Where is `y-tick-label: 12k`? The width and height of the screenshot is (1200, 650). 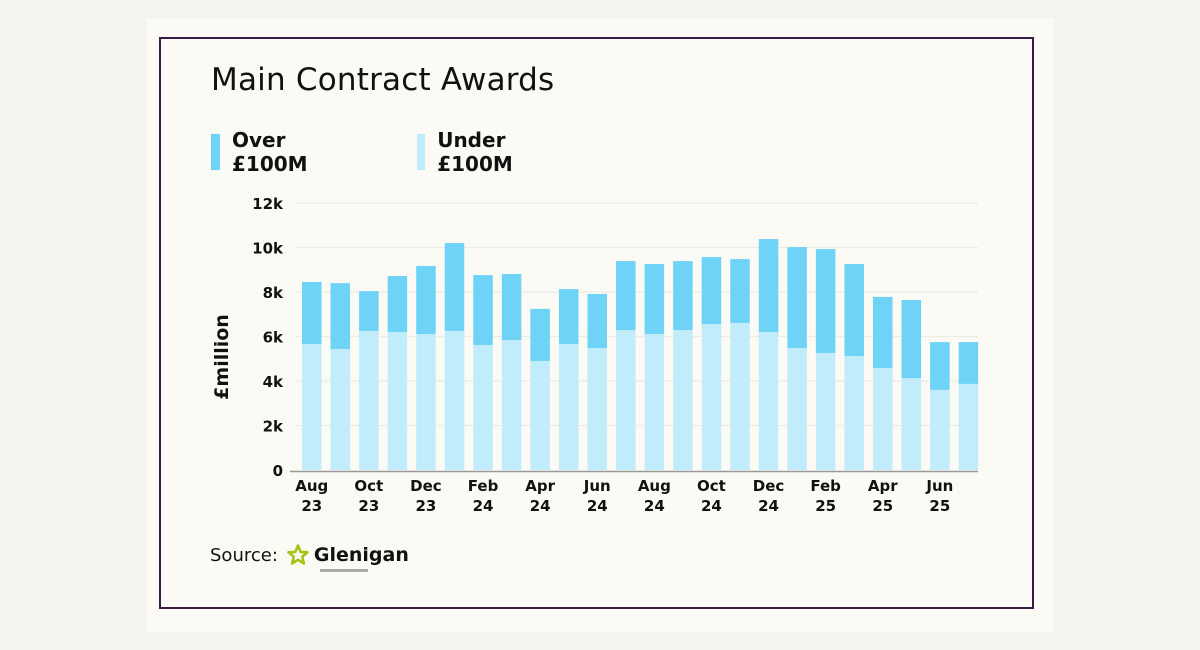
y-tick-label: 12k is located at coordinates (268, 204).